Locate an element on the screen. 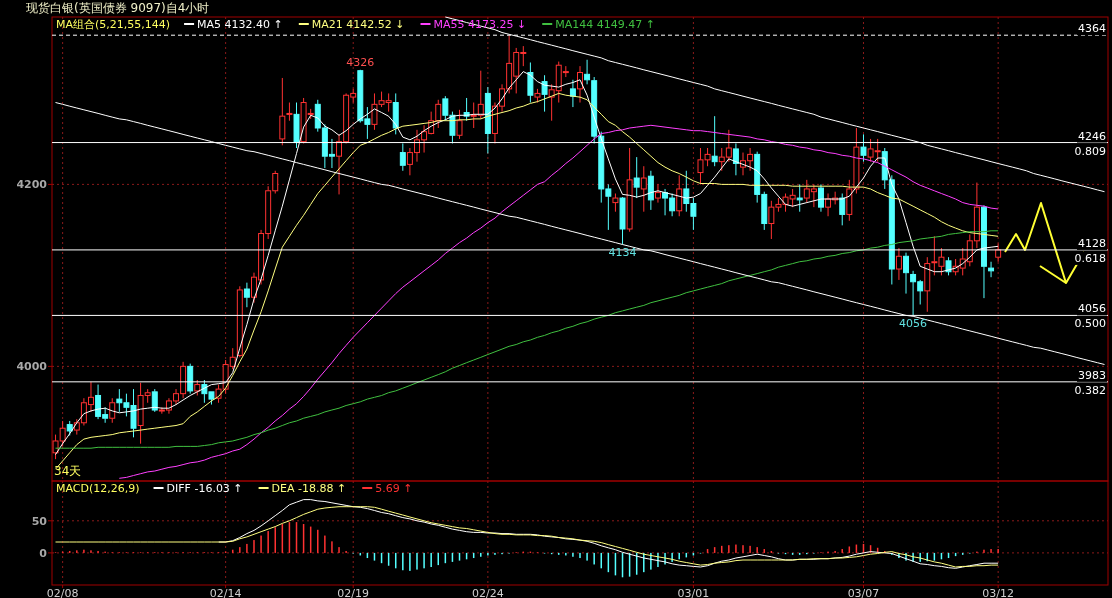 The height and width of the screenshot is (598, 1112). ref-line-label: 4128 0.618 is located at coordinates (1090, 250).